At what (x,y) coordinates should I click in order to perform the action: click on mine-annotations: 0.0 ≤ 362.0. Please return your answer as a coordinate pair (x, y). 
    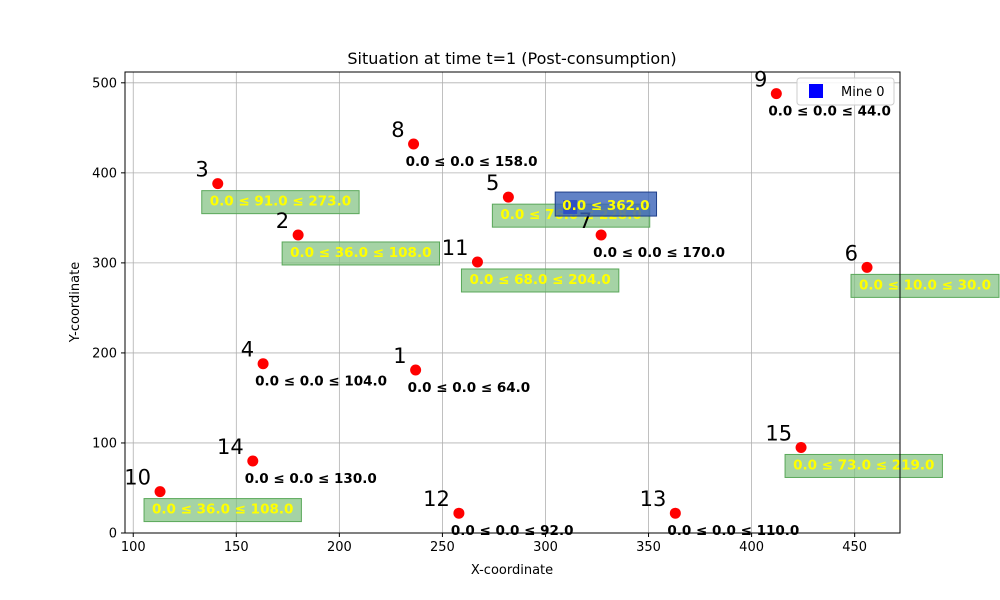
    Looking at the image, I should click on (606, 204).